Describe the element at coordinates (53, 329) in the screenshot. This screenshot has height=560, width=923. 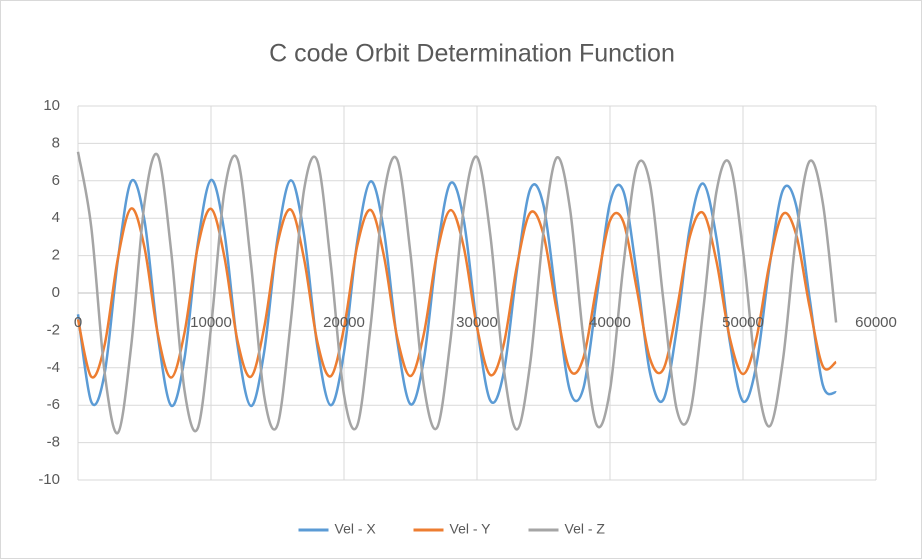
I see `y-tick-label: -2` at that location.